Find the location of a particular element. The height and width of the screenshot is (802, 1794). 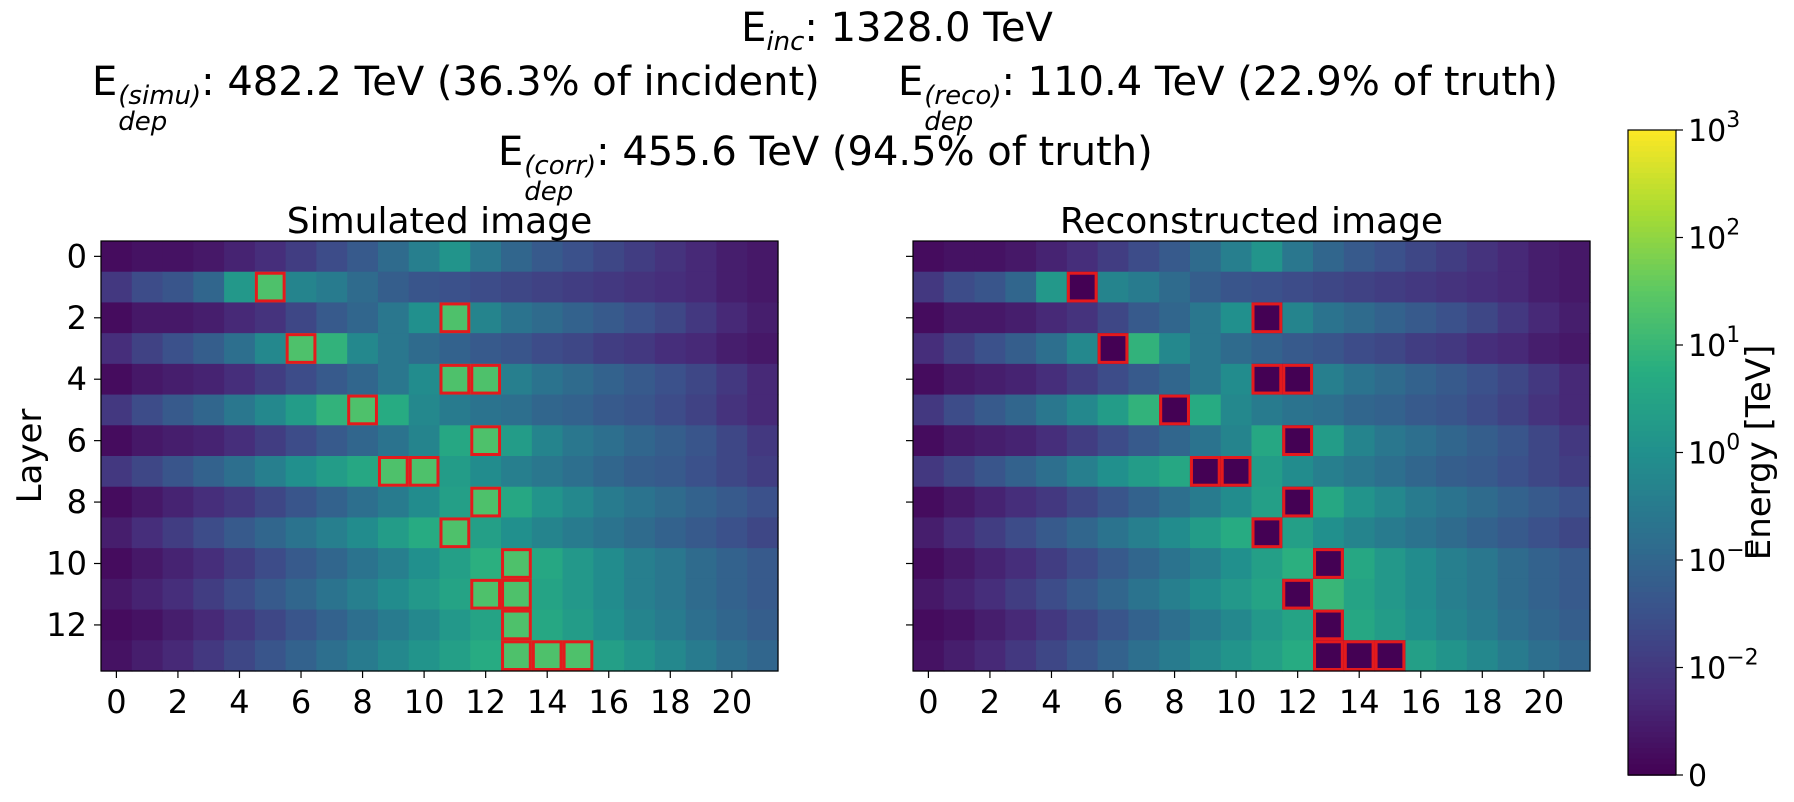

y-axis-label: Layer is located at coordinates (30, 456).